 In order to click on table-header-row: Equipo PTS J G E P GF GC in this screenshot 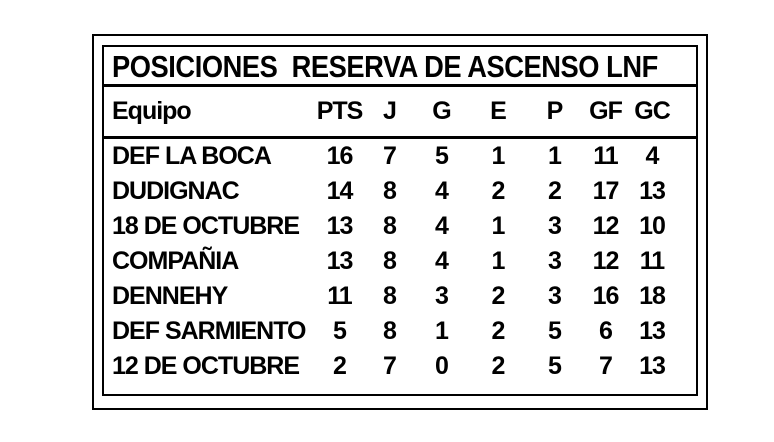, I will do `click(400, 113)`.